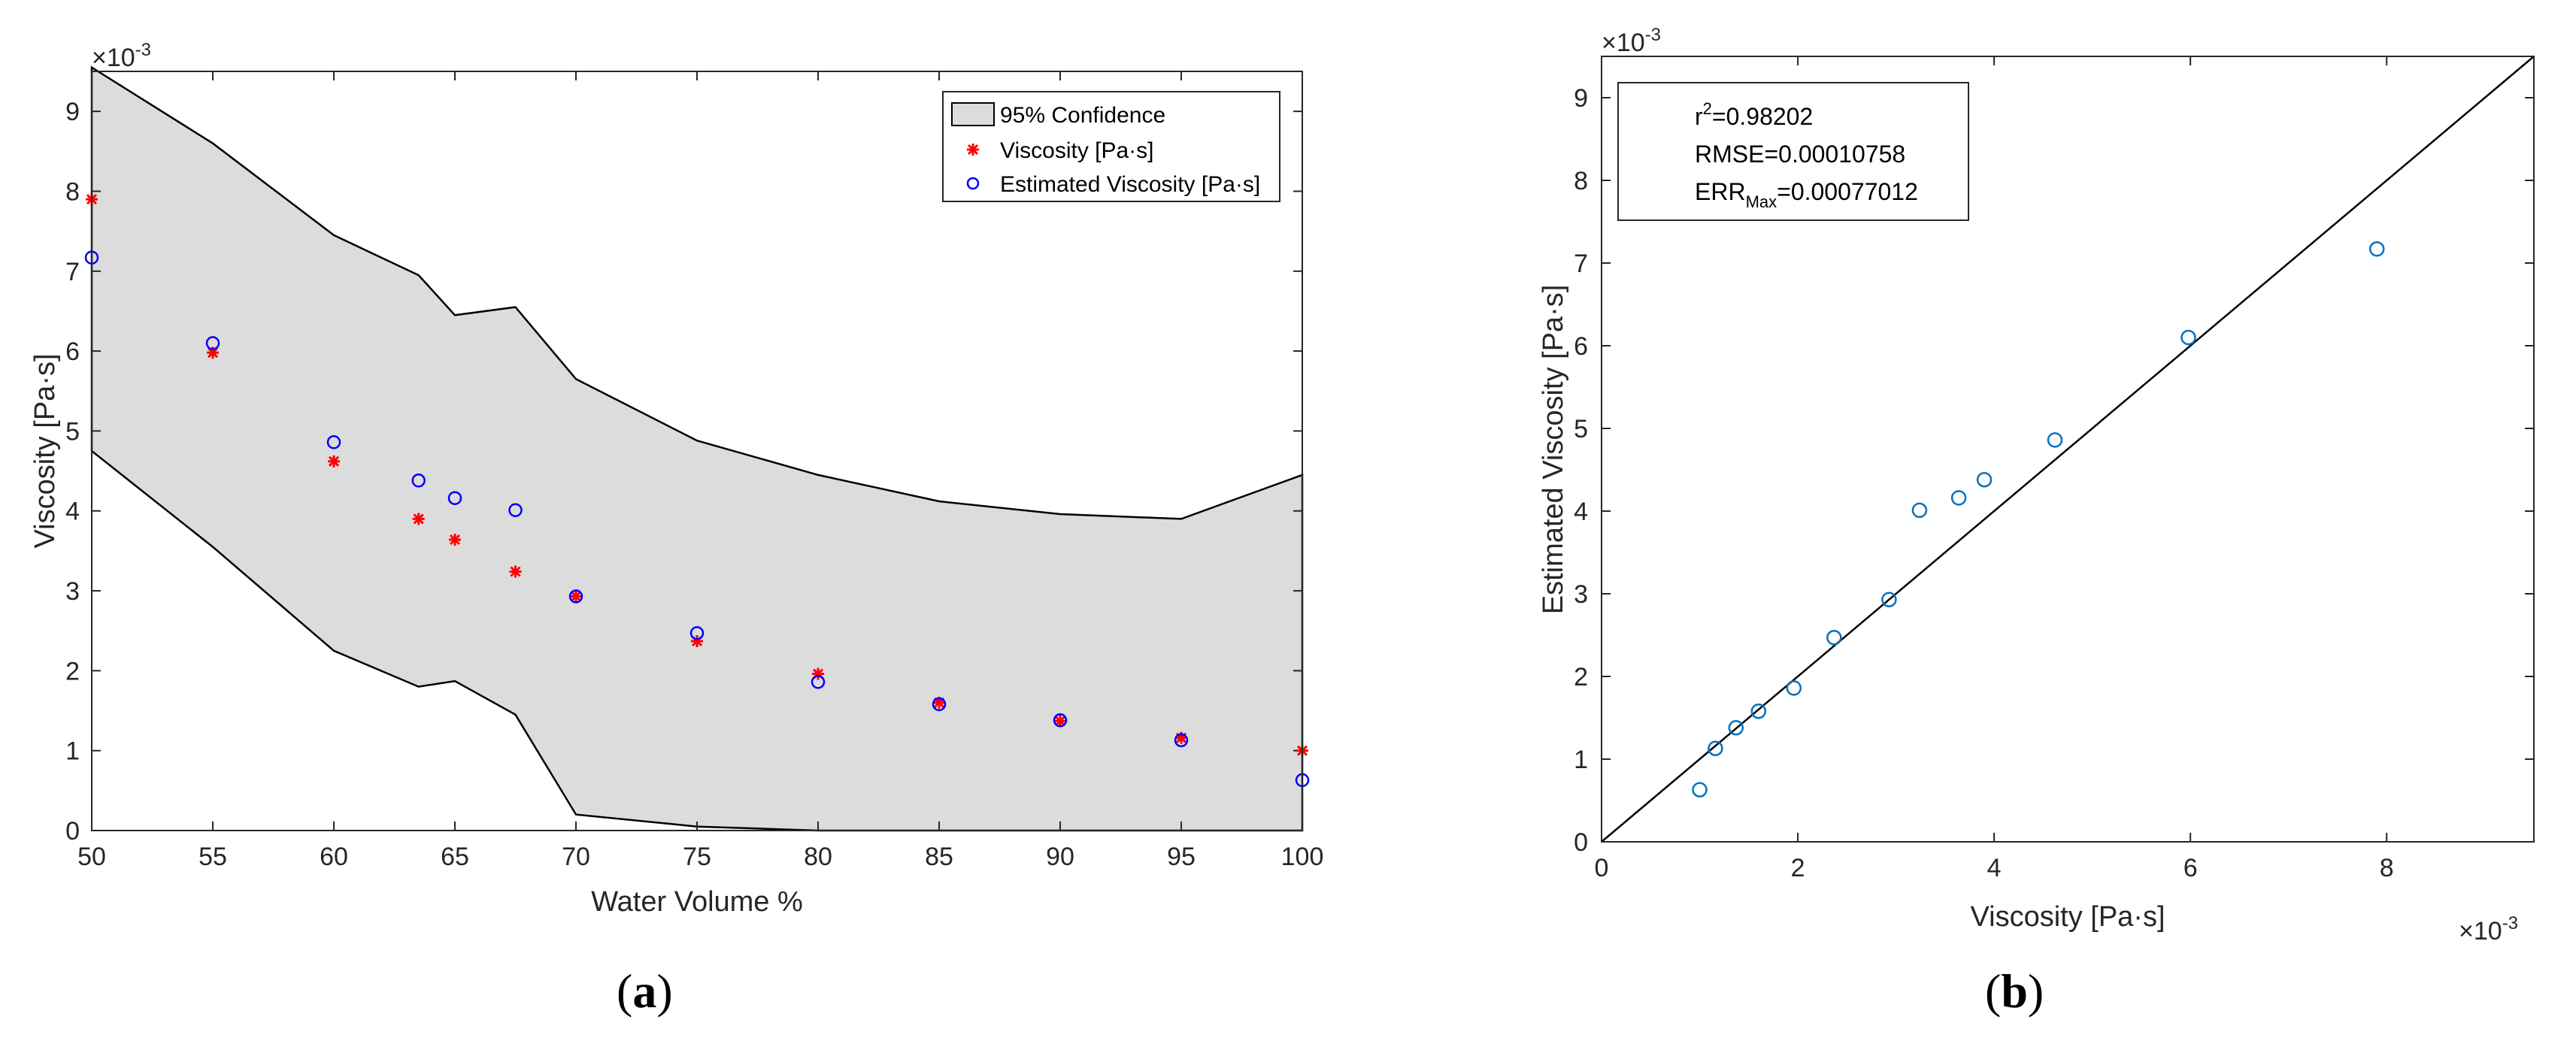 This screenshot has height=1050, width=2576. Describe the element at coordinates (939, 857) in the screenshot. I see `chart-a-xtick-label: 85` at that location.